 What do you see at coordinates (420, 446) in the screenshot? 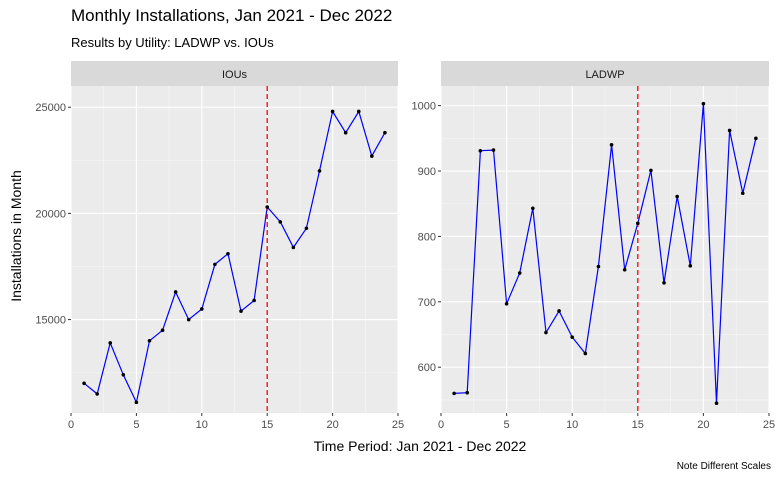
I see `x-axis-label: Time Period: Jan 2021 - Dec 2022` at bounding box center [420, 446].